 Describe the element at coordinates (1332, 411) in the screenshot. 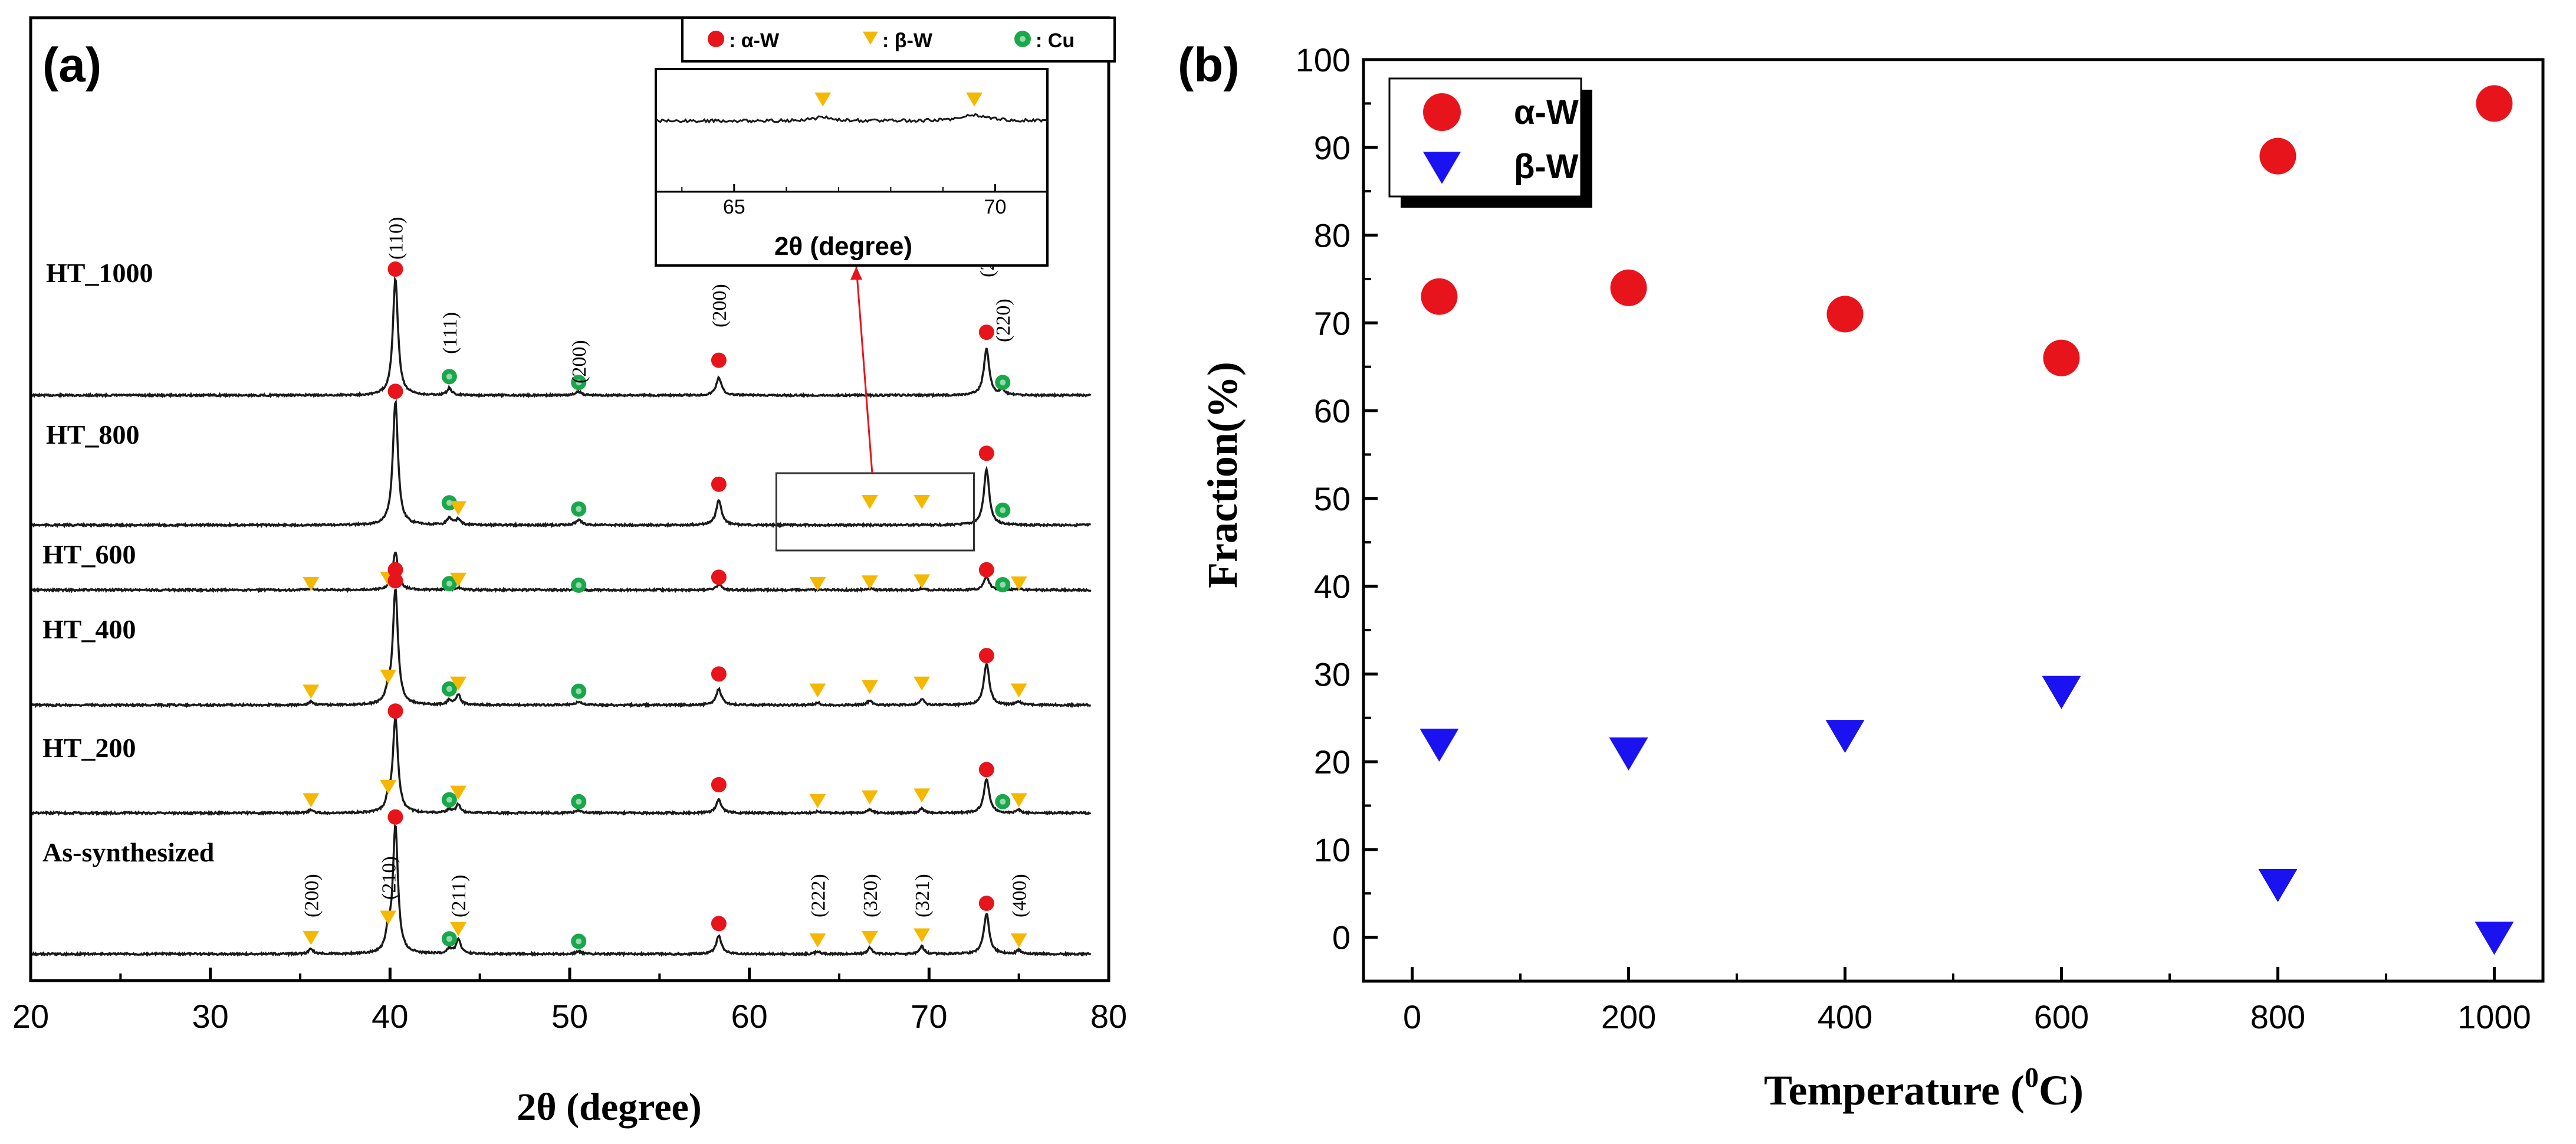

I see `fraction-y-tick-label: 60` at that location.